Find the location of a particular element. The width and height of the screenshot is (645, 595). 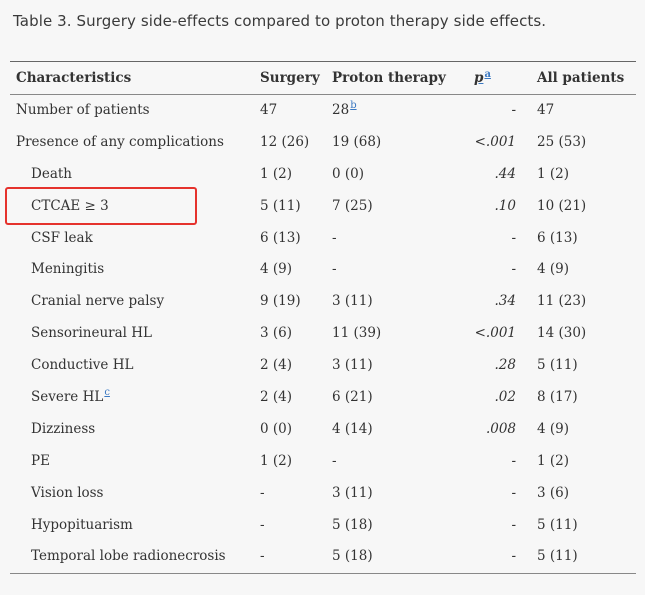

cell-proton-therapy: 28b is located at coordinates (396, 110).